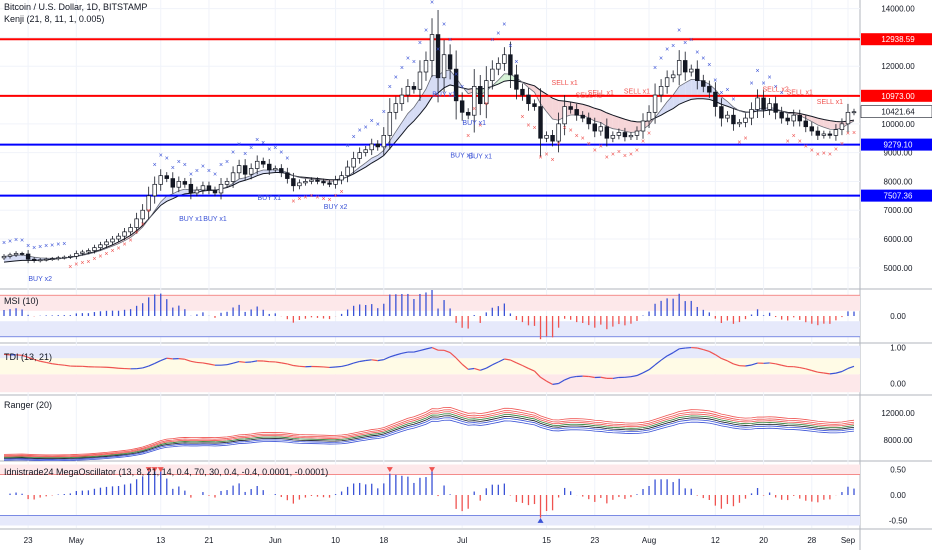 The height and width of the screenshot is (550, 932). What do you see at coordinates (898, 440) in the screenshot?
I see `ranger-tick-label: 8000.00` at bounding box center [898, 440].